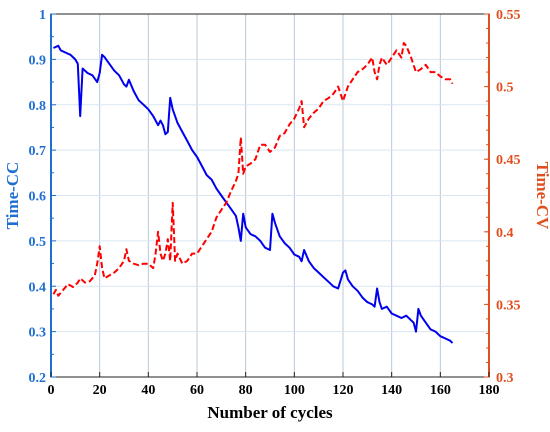  I want to click on x-tick-label: 180, so click(489, 390).